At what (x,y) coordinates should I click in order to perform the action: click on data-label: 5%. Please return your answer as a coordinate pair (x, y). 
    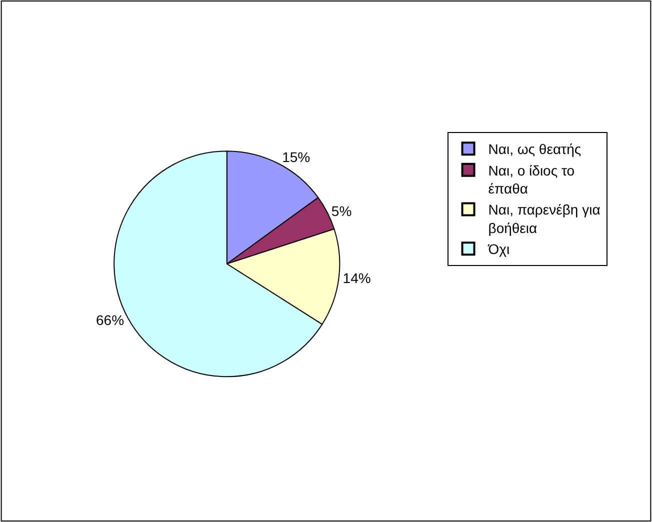
    Looking at the image, I should click on (341, 211).